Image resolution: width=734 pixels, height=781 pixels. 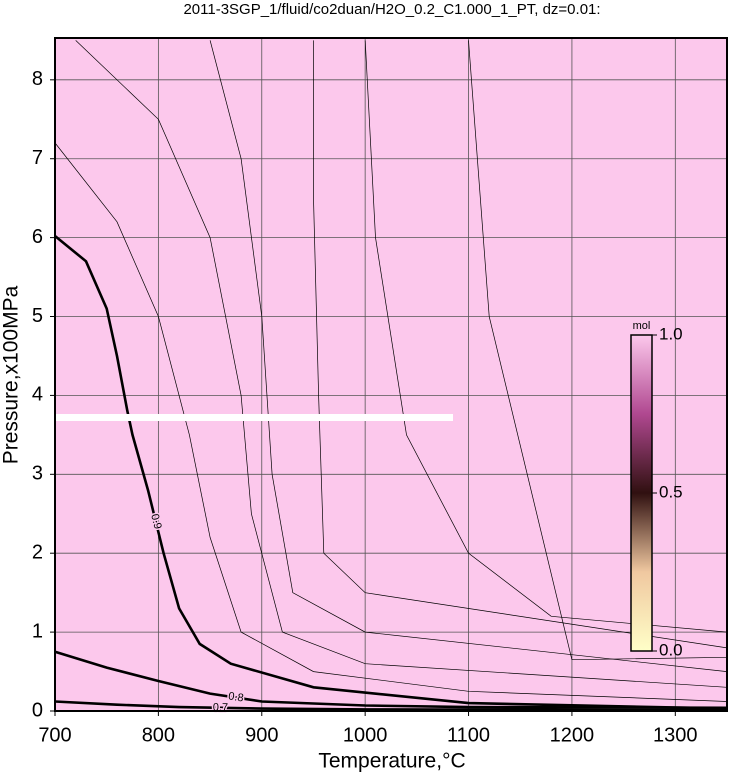 What do you see at coordinates (37, 316) in the screenshot?
I see `y-tick-label: 5` at bounding box center [37, 316].